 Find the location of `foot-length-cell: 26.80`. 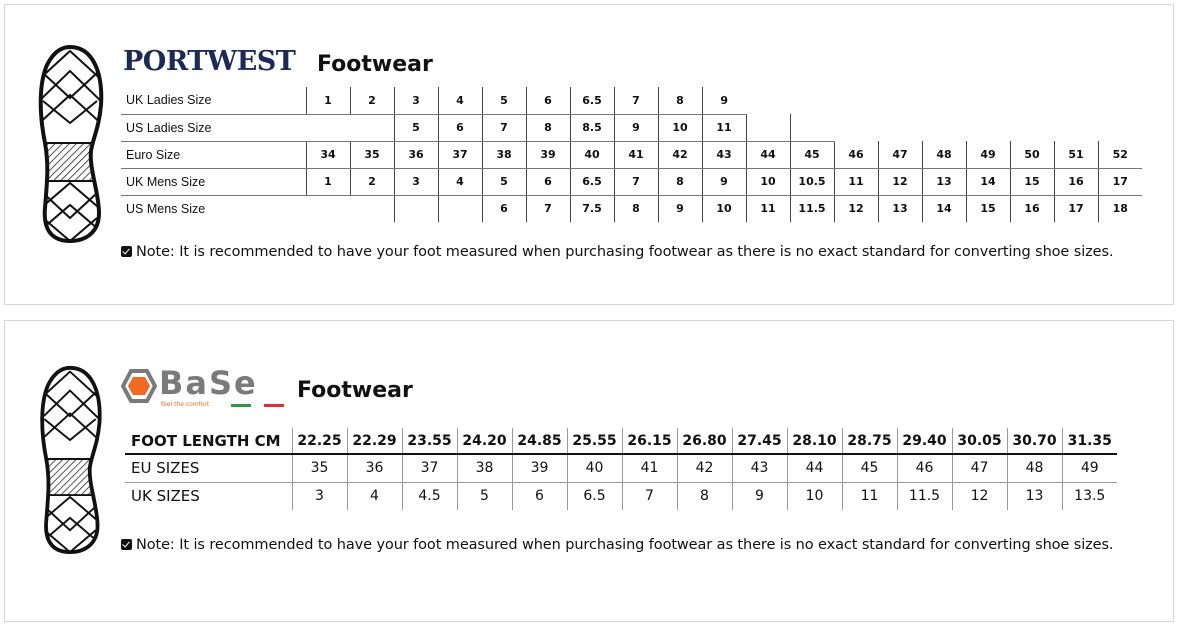

foot-length-cell: 26.80 is located at coordinates (704, 441).